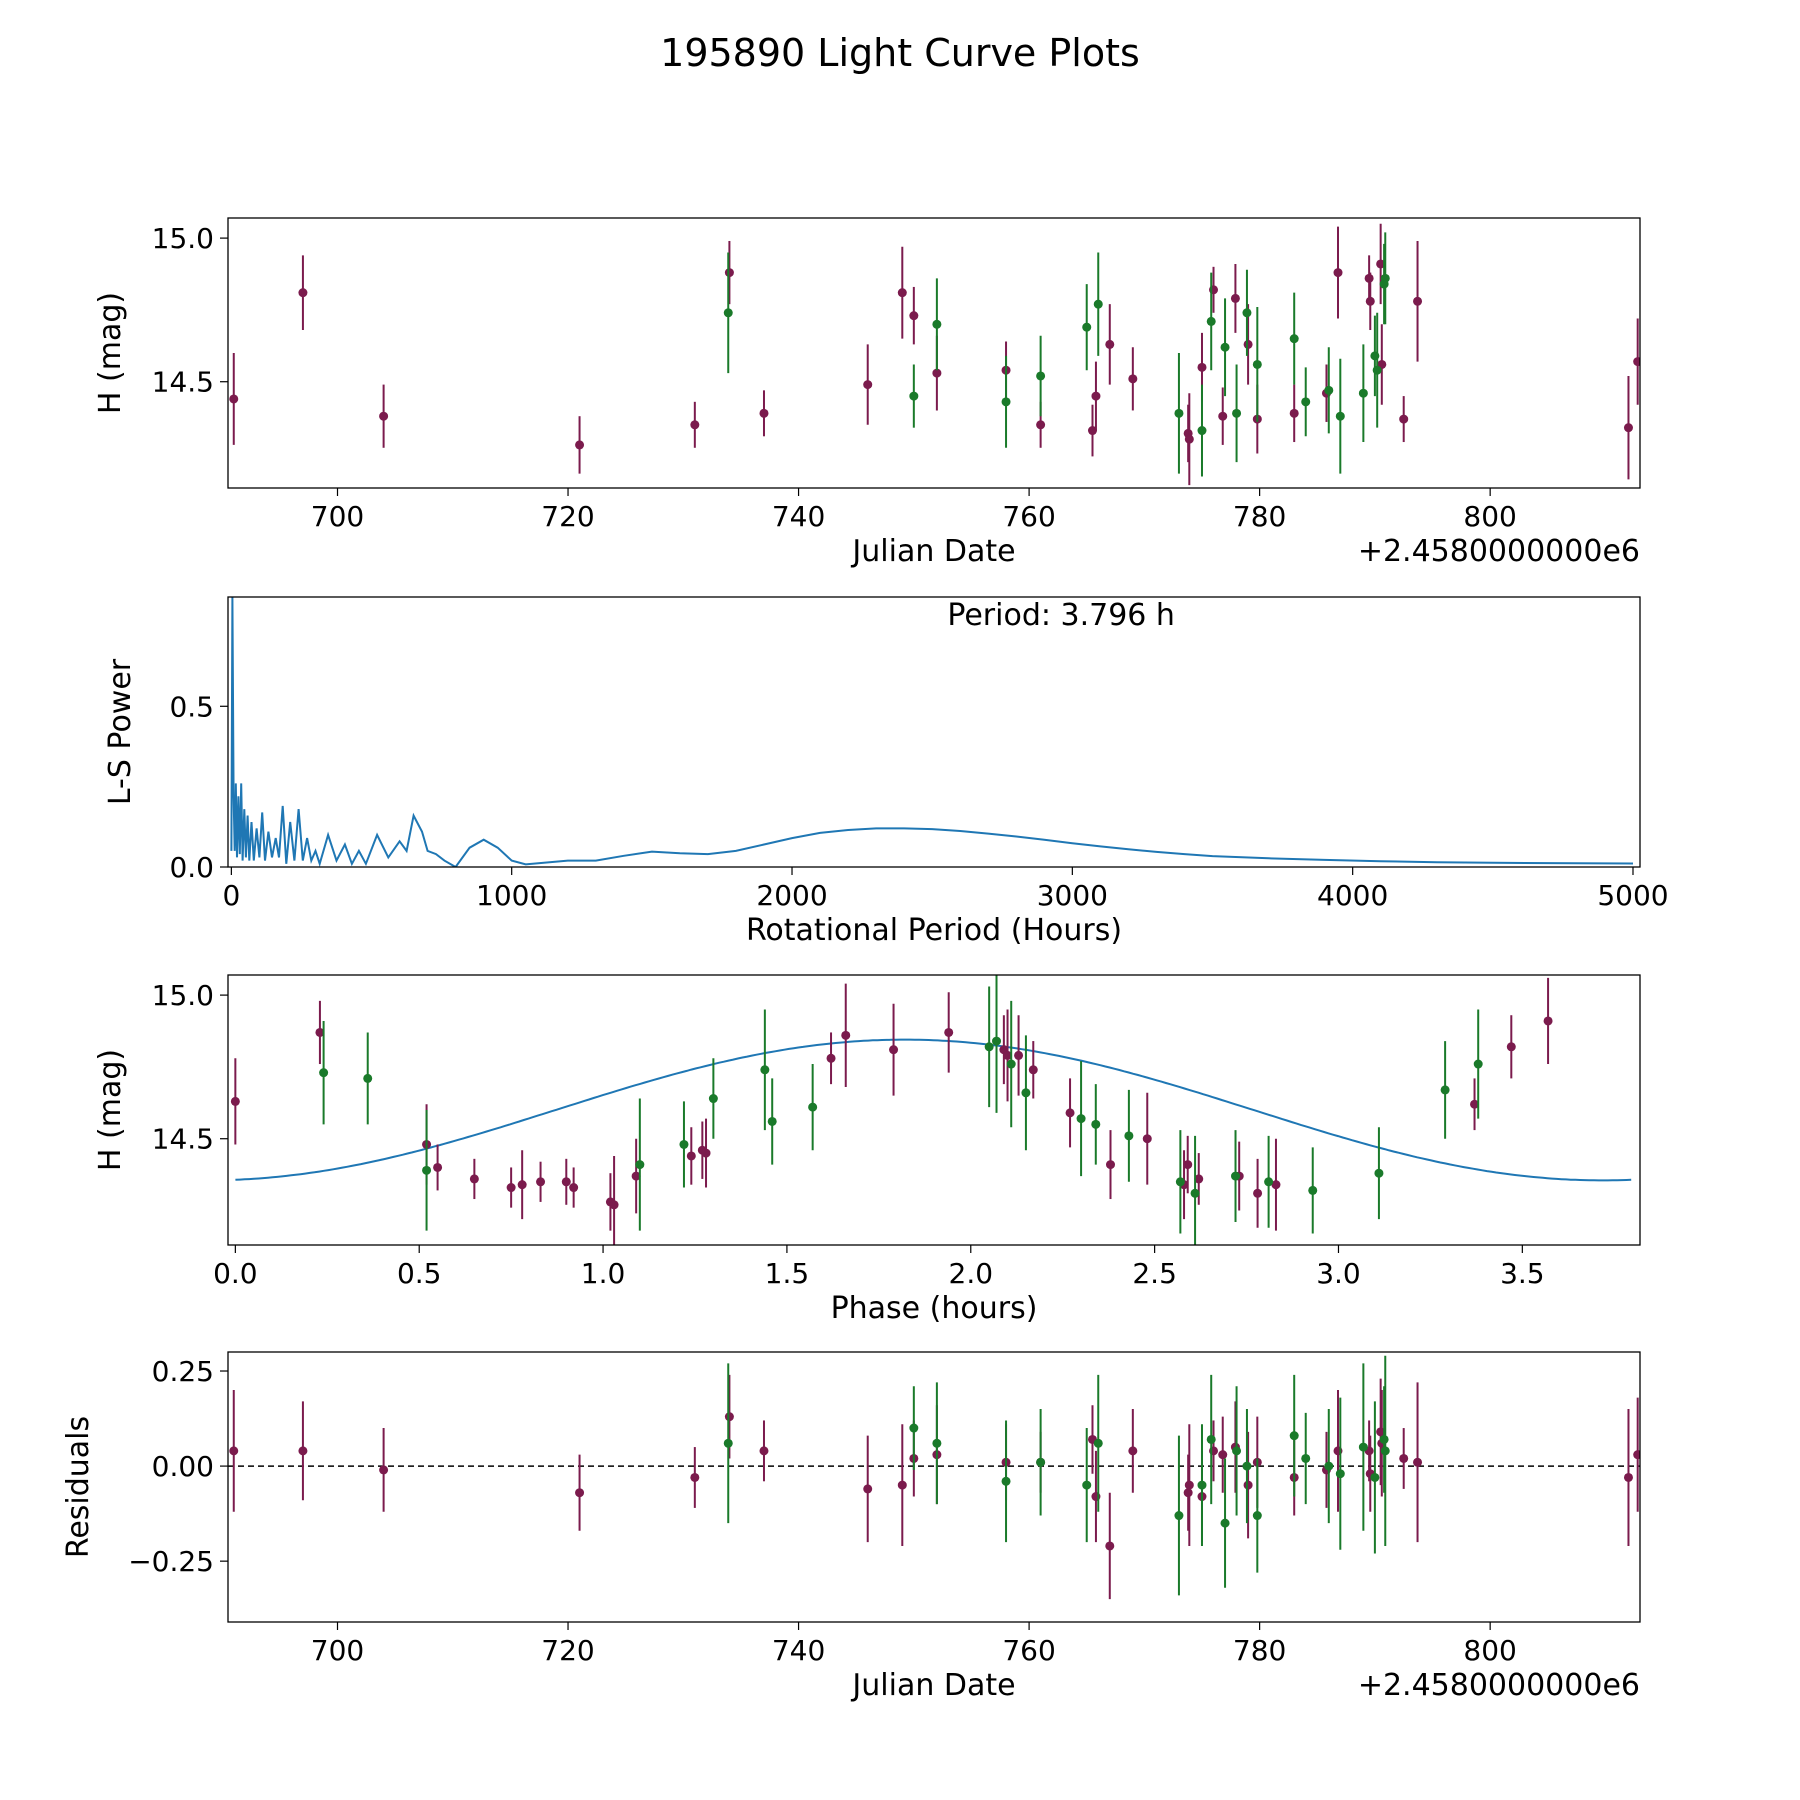 This screenshot has height=1800, width=1800. Describe the element at coordinates (191, 706) in the screenshot. I see `y-tick-label: 0.5` at that location.